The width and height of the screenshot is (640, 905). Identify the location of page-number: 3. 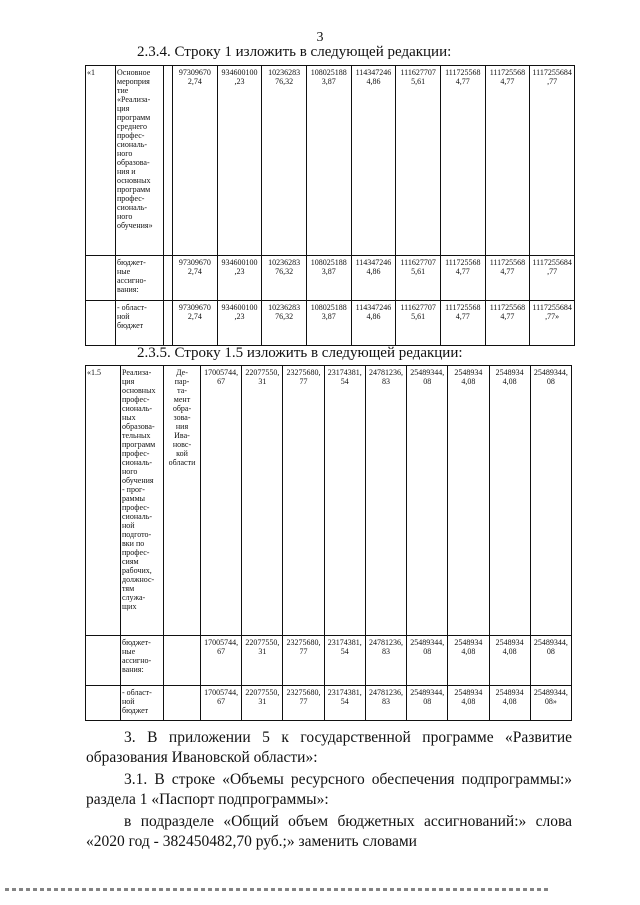
(320, 37).